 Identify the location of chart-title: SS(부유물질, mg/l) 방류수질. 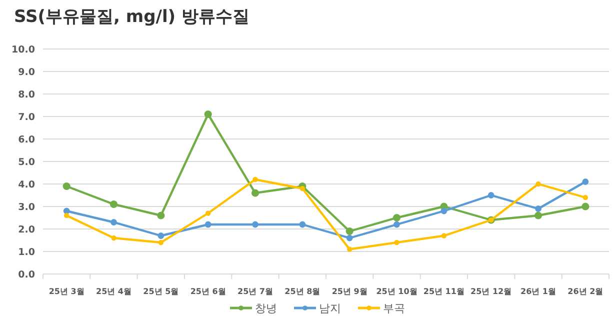
(132, 17).